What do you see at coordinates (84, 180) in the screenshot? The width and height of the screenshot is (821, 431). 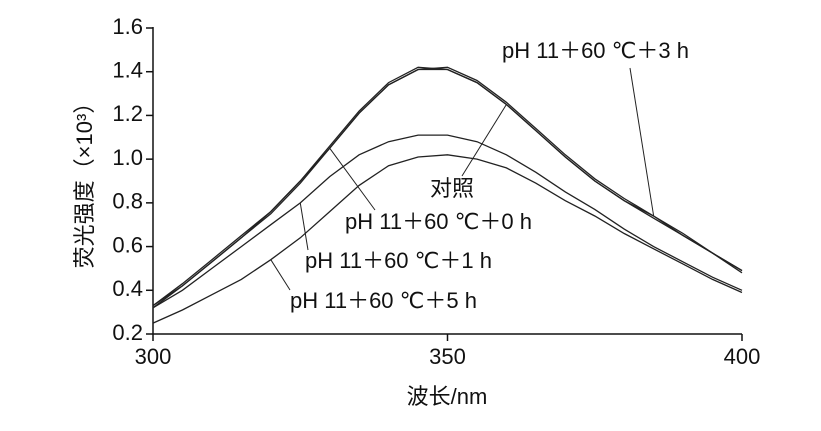 I see `y-axis-label: 荧光强度（×10³）` at bounding box center [84, 180].